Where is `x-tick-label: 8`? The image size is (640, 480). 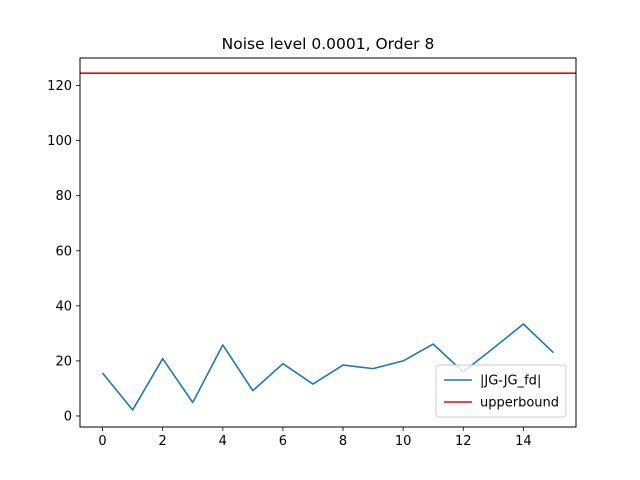 x-tick-label: 8 is located at coordinates (343, 441).